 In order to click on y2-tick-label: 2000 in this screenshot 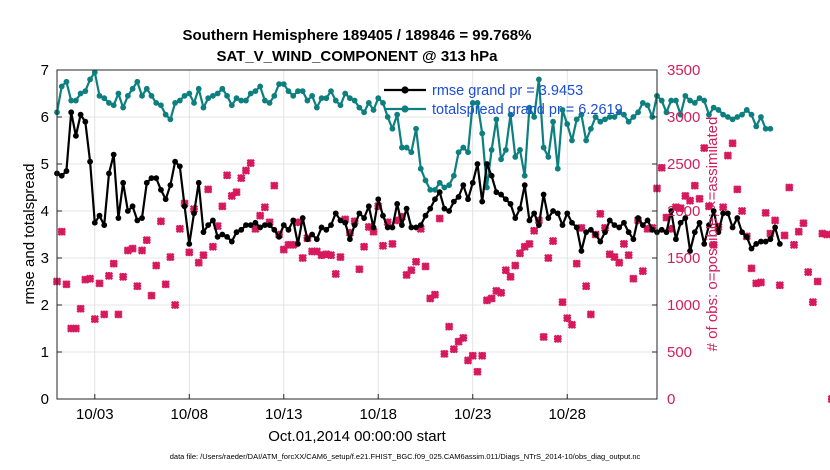, I will do `click(683, 211)`.